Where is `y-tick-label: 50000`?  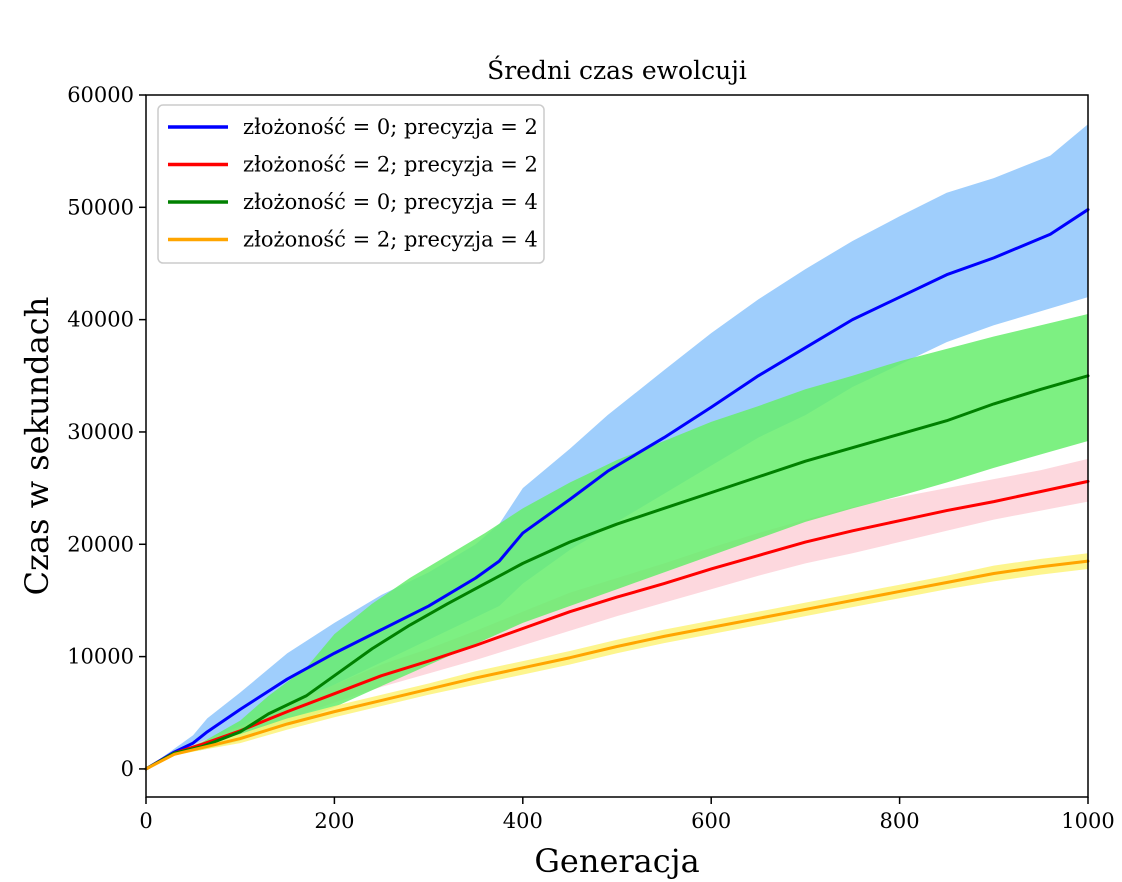
y-tick-label: 50000 is located at coordinates (100, 207).